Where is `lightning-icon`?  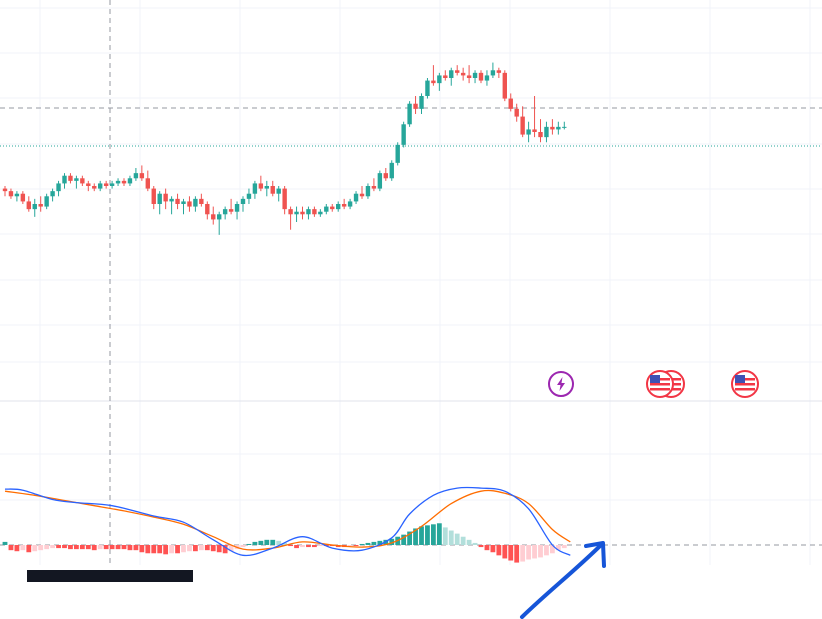 lightning-icon is located at coordinates (561, 384).